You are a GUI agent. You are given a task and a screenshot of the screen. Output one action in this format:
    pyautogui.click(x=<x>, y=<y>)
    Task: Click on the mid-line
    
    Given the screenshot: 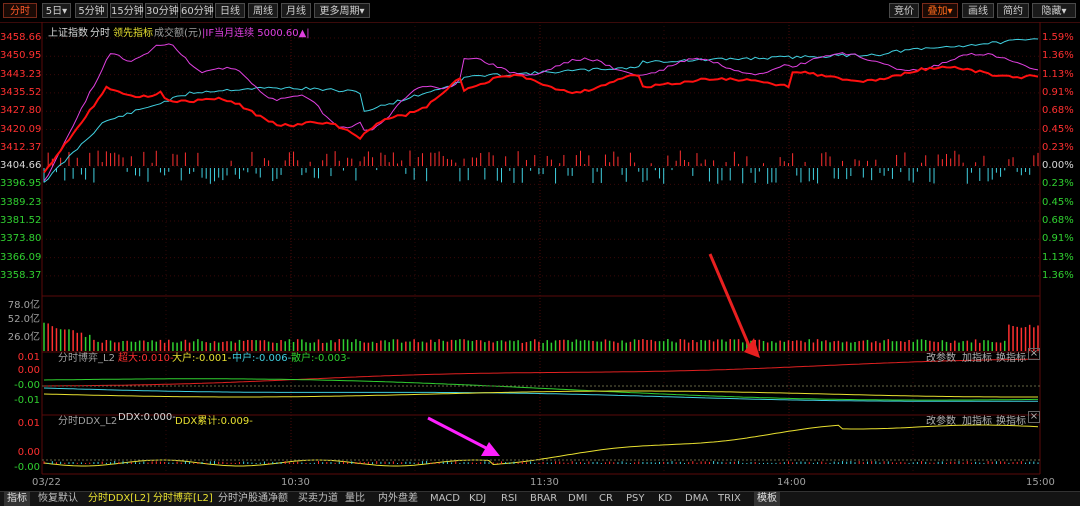 What is the action you would take?
    pyautogui.click(x=540, y=394)
    